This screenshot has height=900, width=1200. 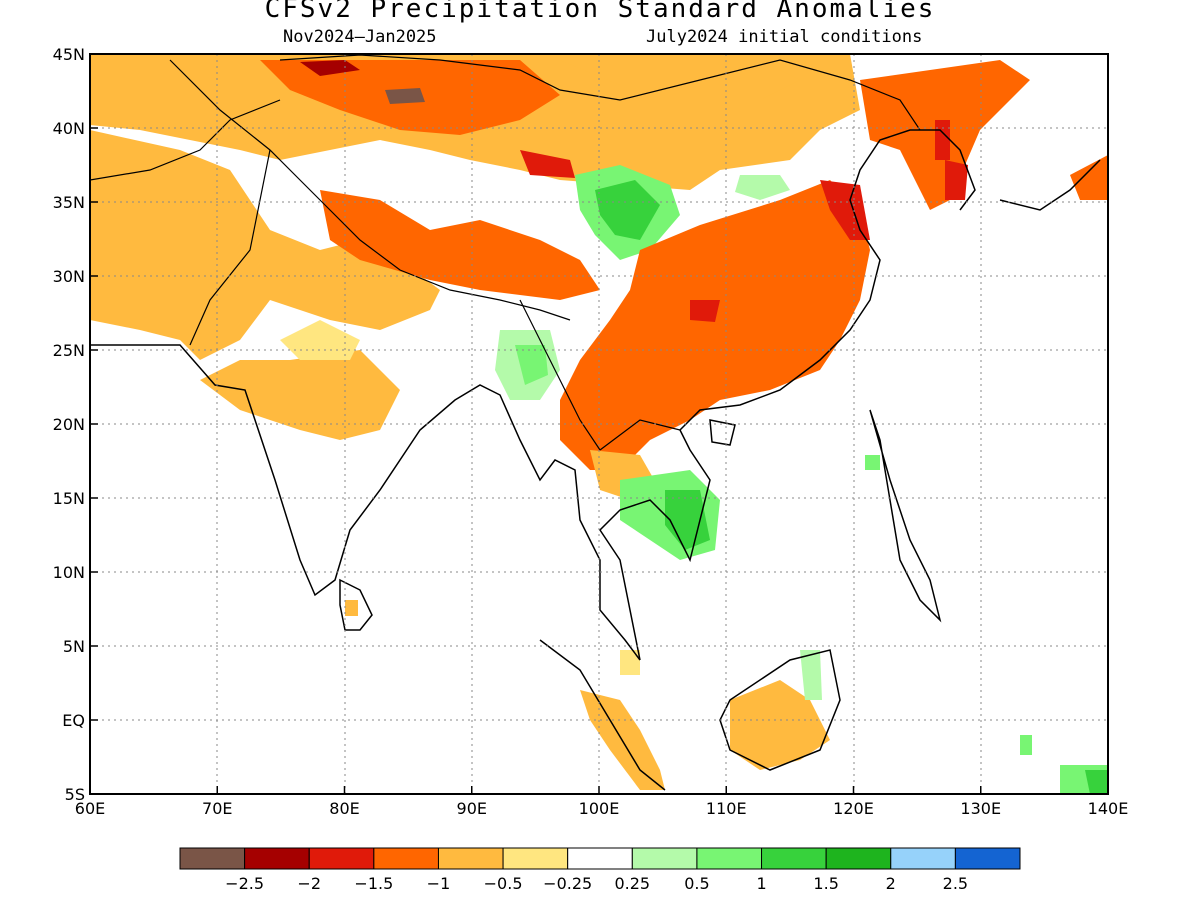 What do you see at coordinates (69, 128) in the screenshot?
I see `y-tick-label: 40N` at bounding box center [69, 128].